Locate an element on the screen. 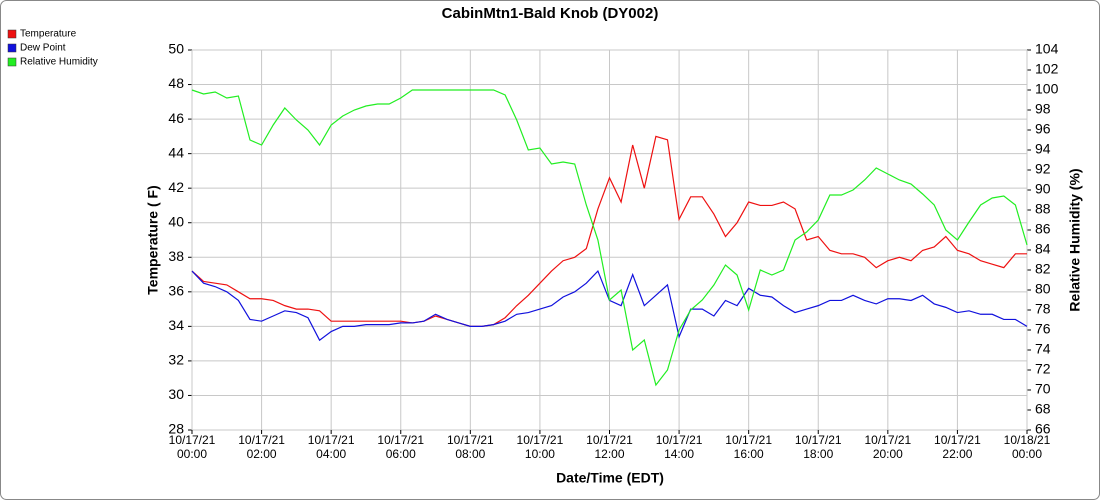  x-tick-label: 10/17/21 08:00 is located at coordinates (470, 447).